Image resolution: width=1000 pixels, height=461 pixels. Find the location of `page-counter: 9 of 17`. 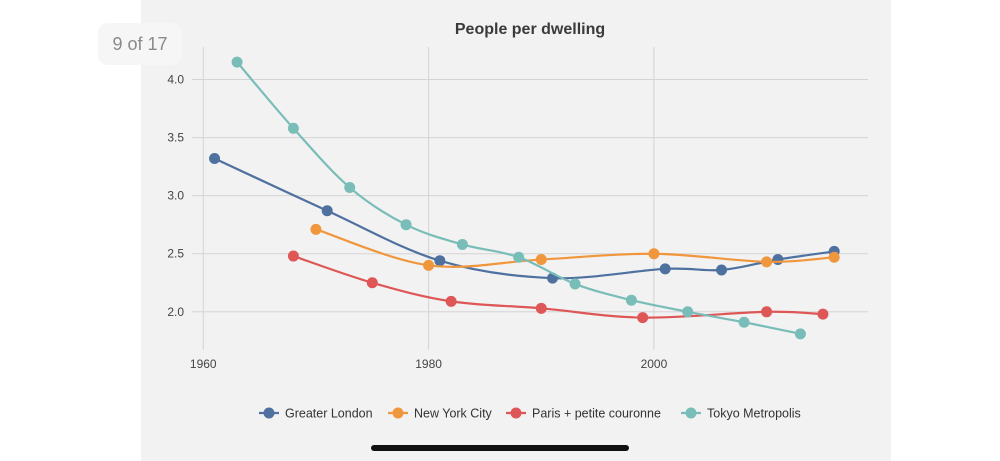

page-counter: 9 of 17 is located at coordinates (140, 44).